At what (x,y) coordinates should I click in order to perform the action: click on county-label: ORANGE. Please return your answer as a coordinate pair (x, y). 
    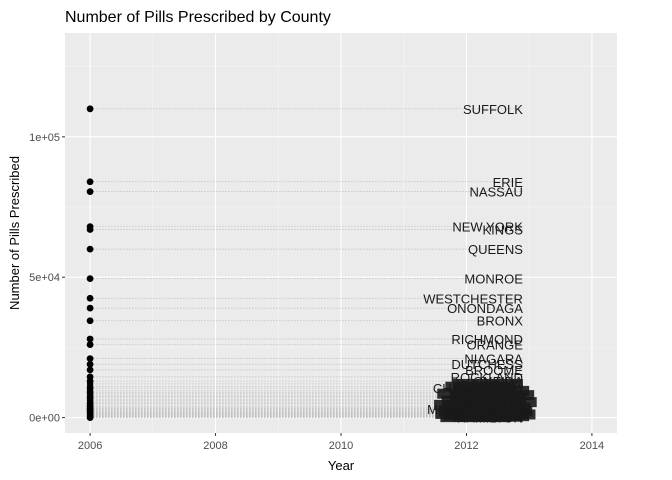
    Looking at the image, I should click on (495, 345).